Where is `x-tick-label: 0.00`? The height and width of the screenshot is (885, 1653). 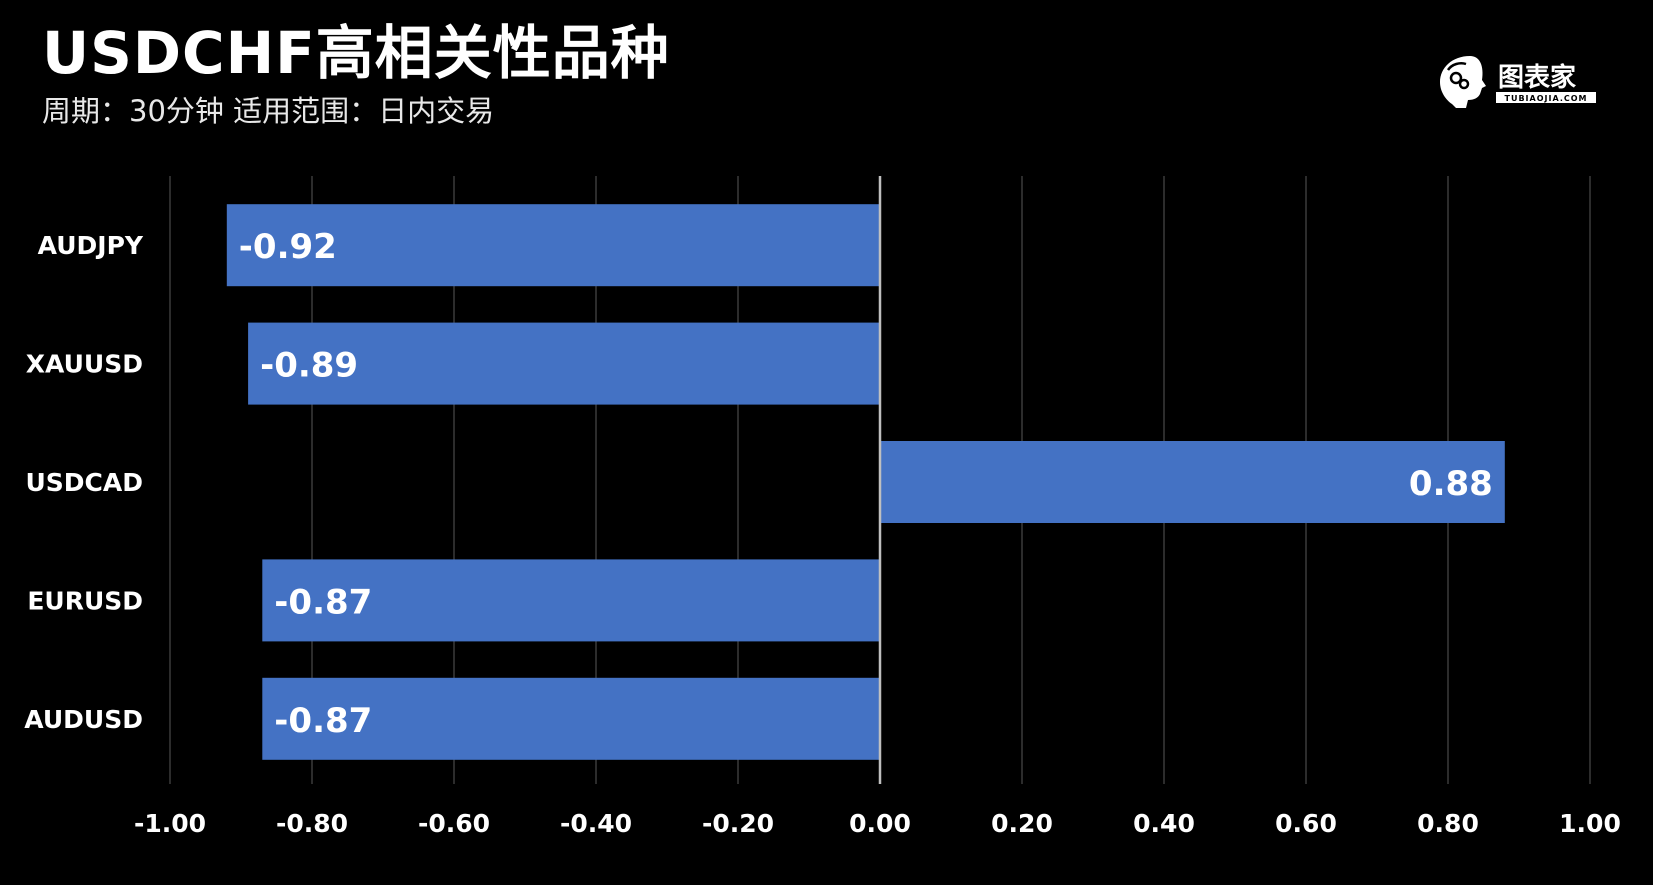
x-tick-label: 0.00 is located at coordinates (880, 823).